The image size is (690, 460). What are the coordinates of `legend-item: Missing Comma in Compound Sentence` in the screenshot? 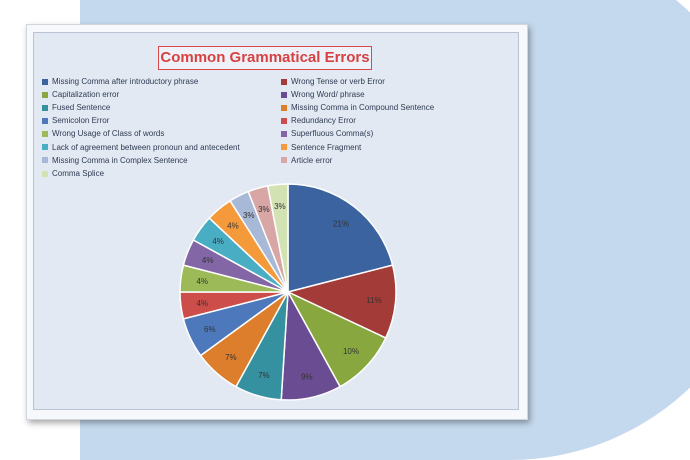 It's located at (357, 108).